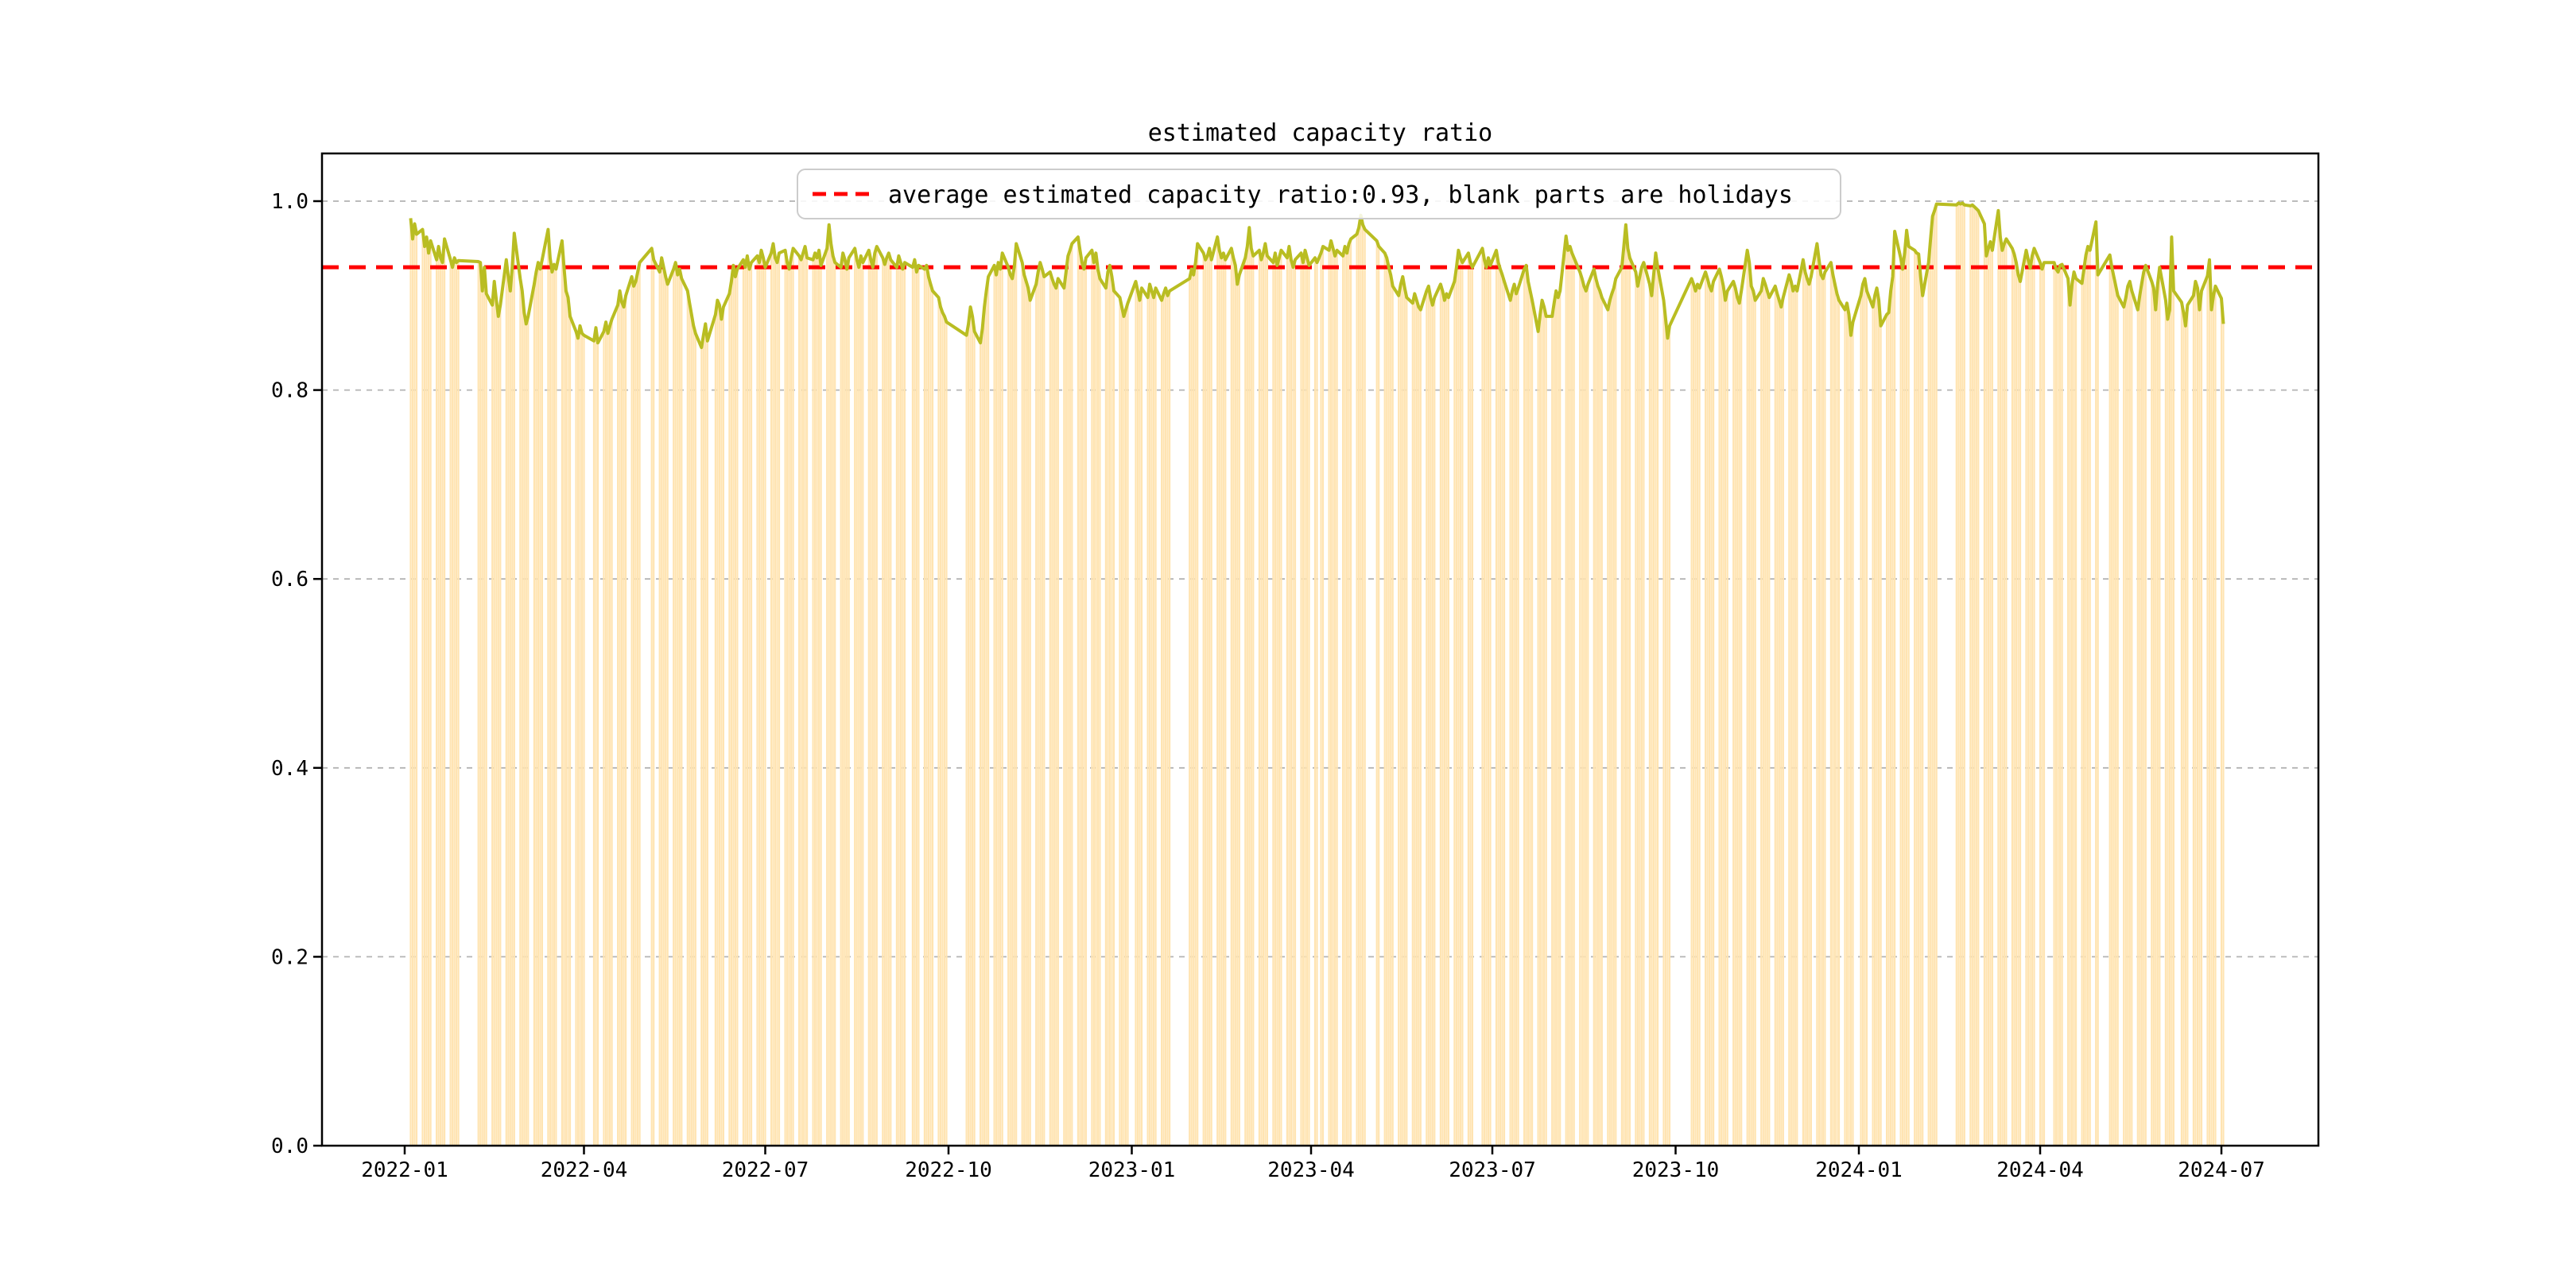 This screenshot has height=1288, width=2576. I want to click on x-tick-label: 2023-07, so click(1493, 1170).